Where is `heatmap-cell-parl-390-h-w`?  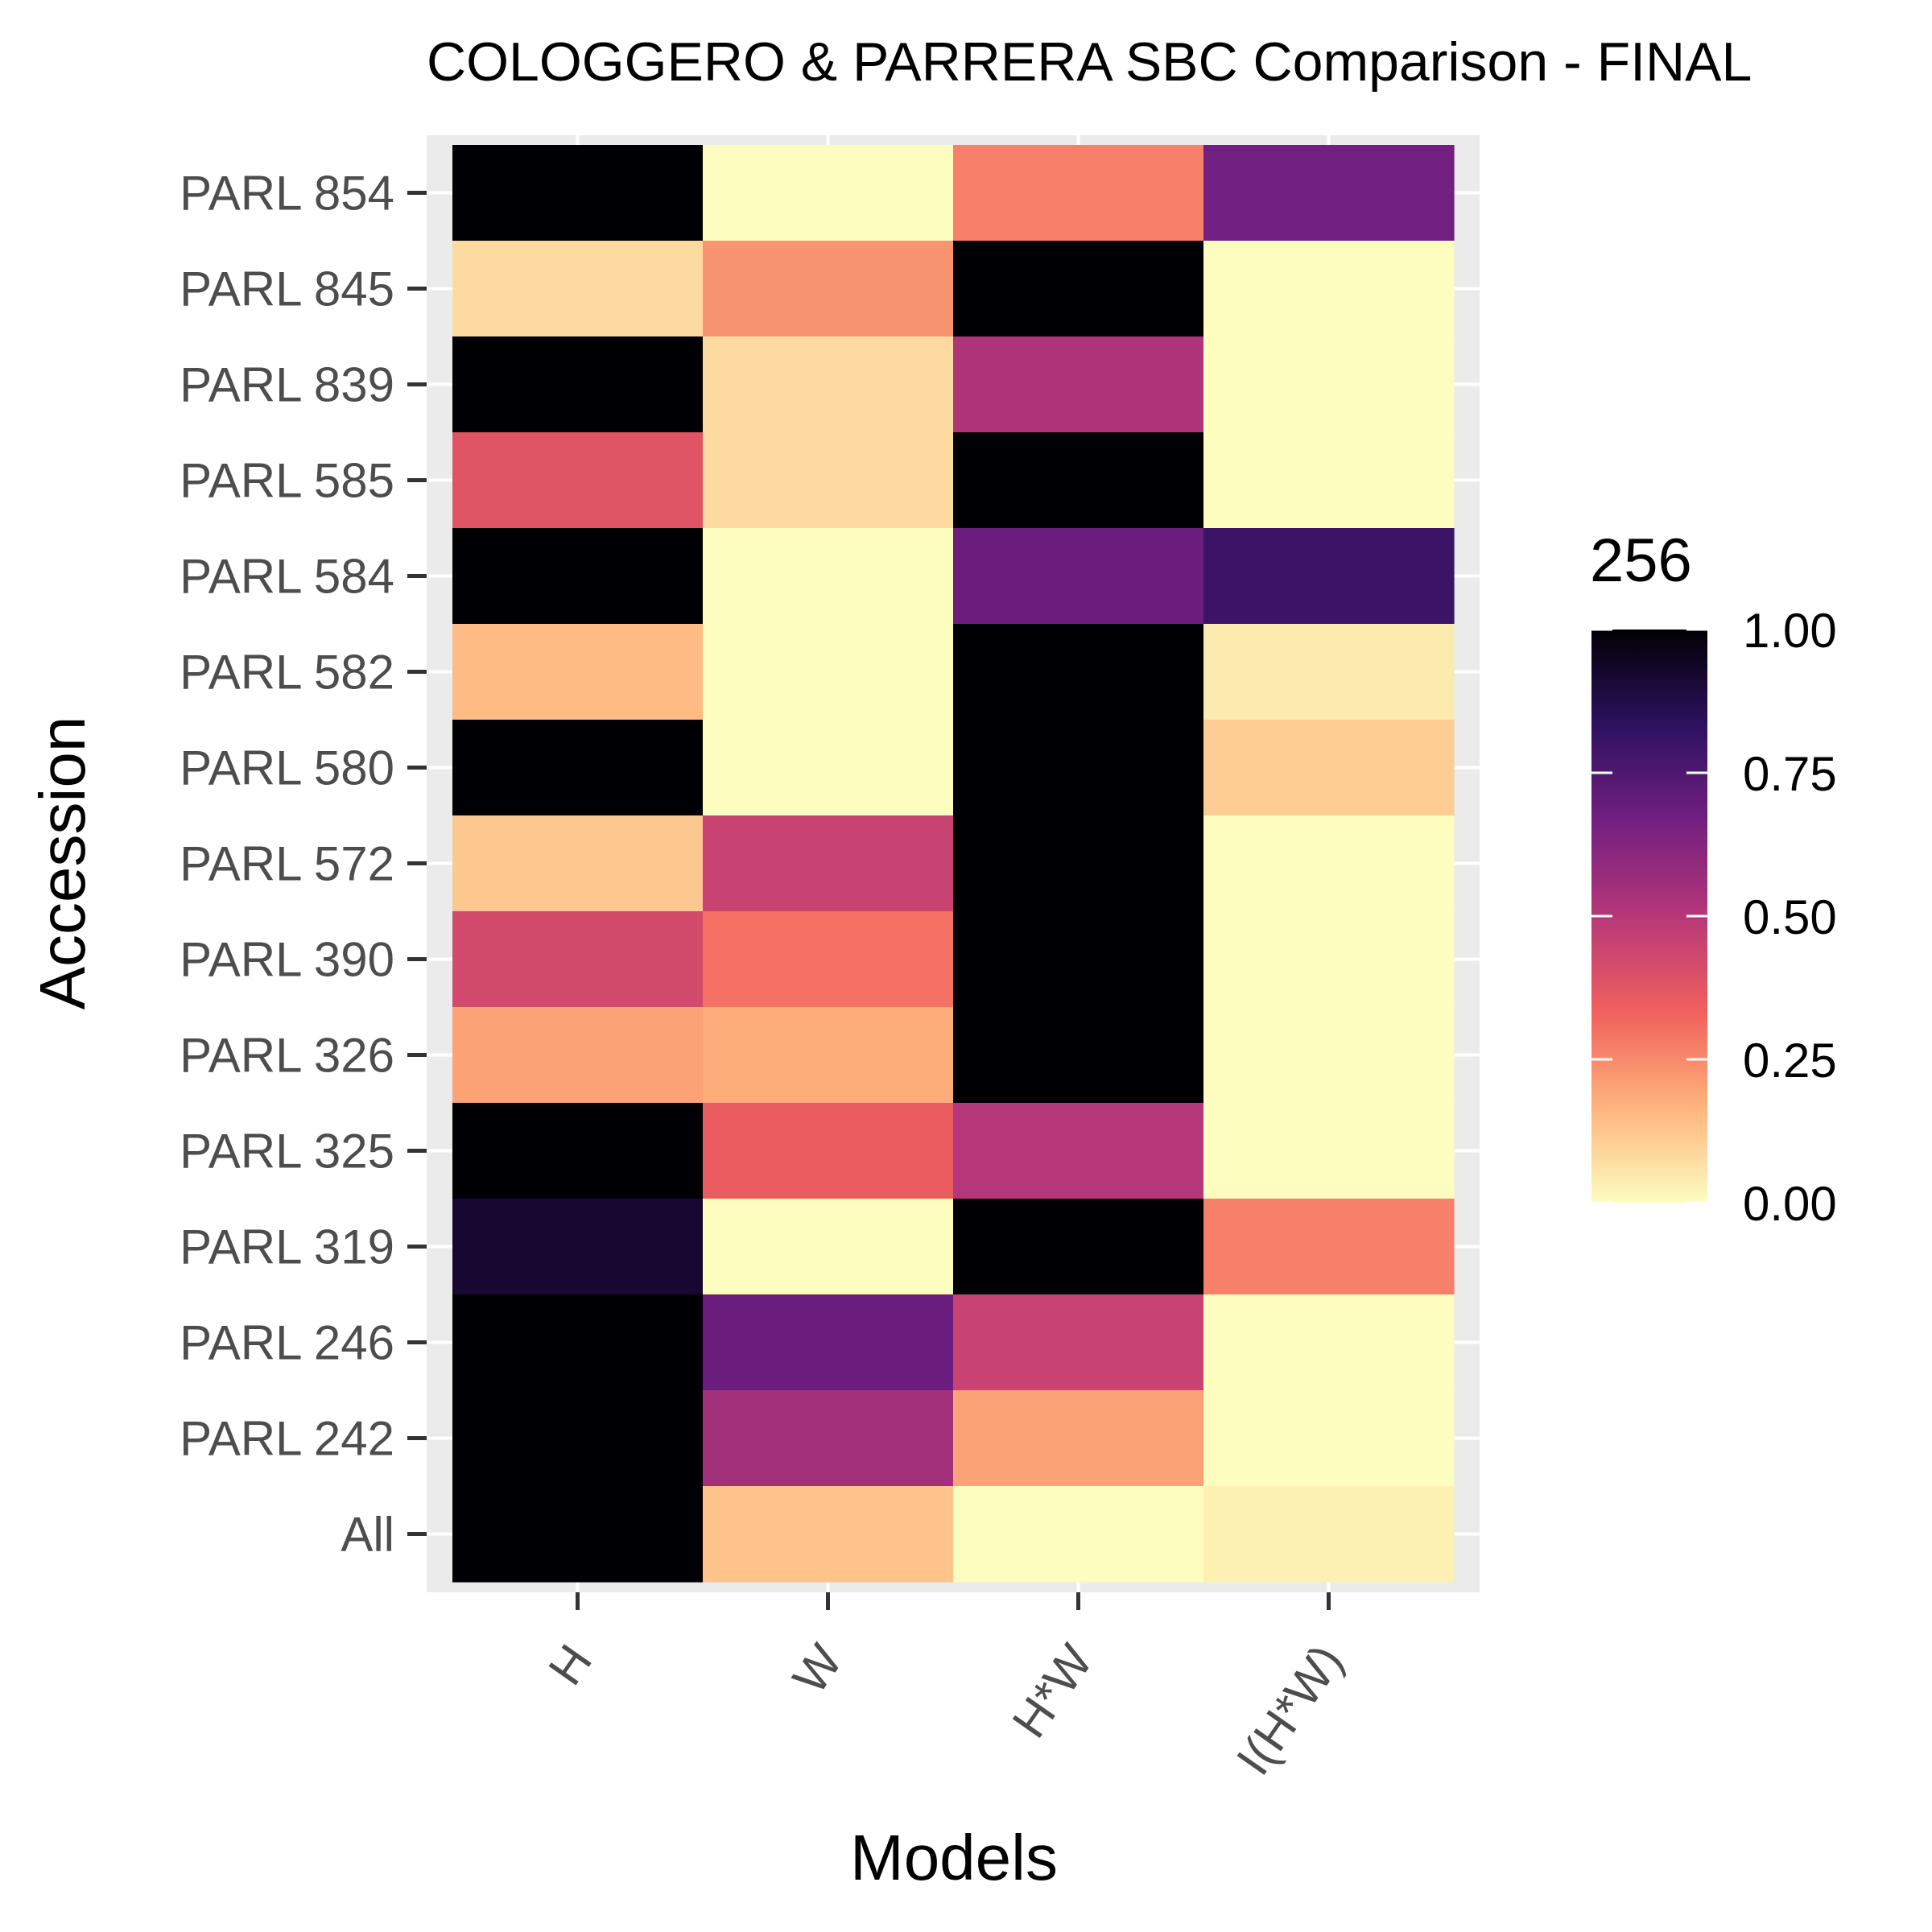 heatmap-cell-parl-390-h-w is located at coordinates (1078, 959).